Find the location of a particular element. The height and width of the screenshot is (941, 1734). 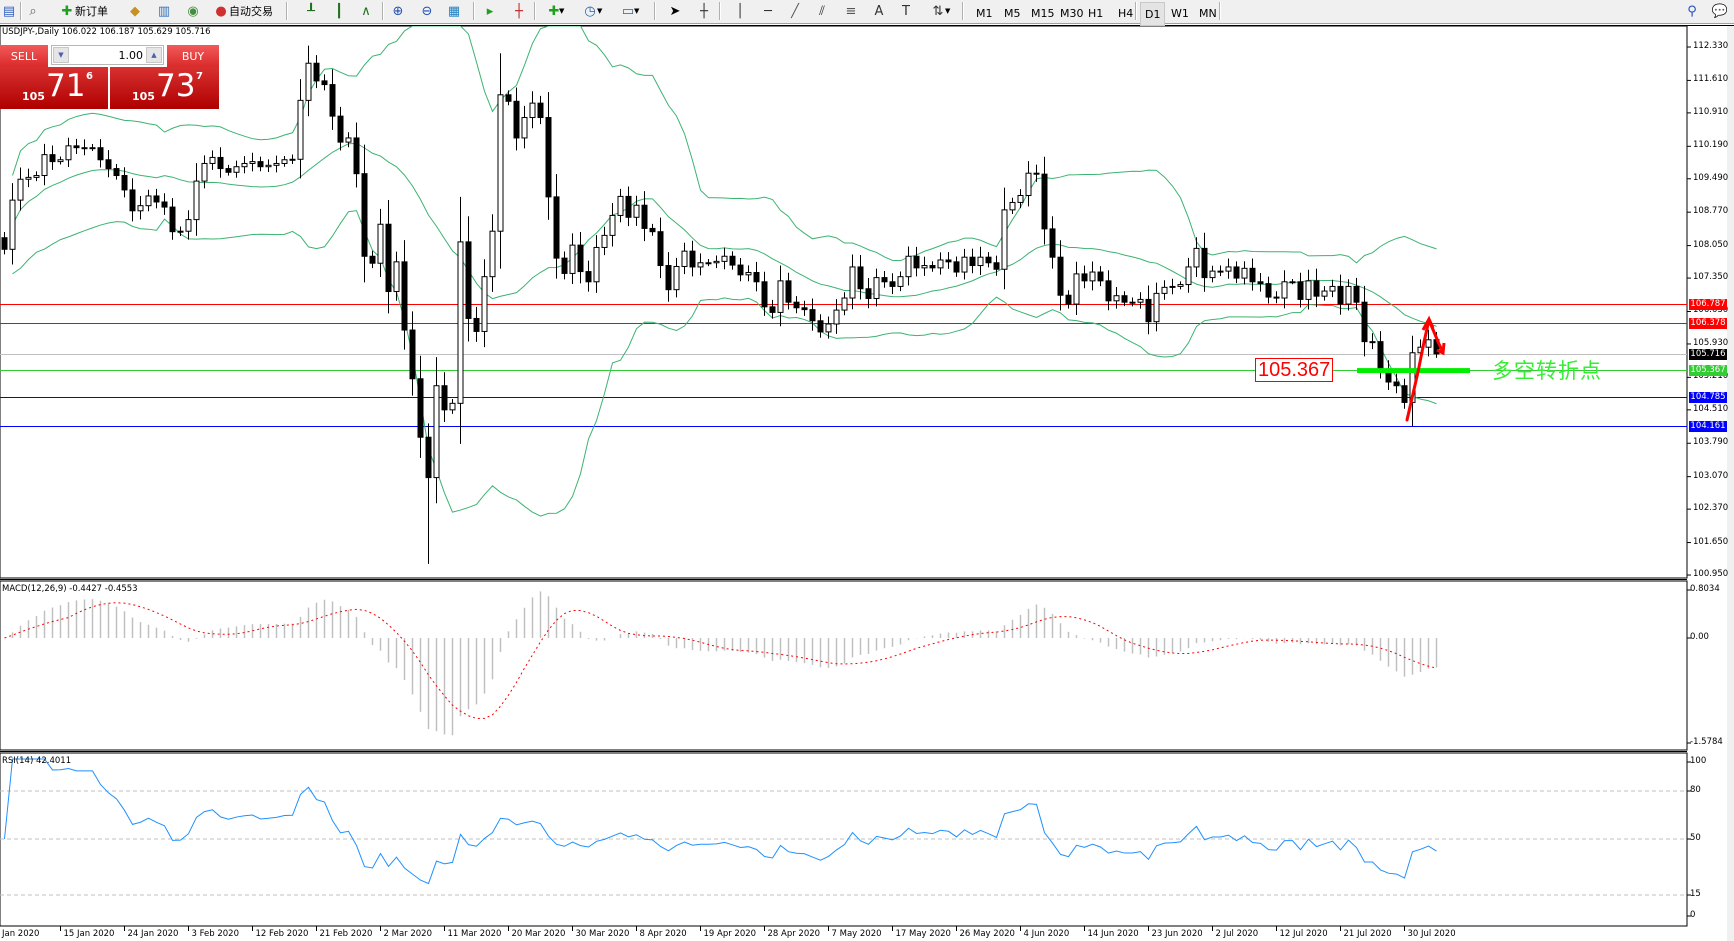

bar-chart-icon: ┸ is located at coordinates (311, 11).